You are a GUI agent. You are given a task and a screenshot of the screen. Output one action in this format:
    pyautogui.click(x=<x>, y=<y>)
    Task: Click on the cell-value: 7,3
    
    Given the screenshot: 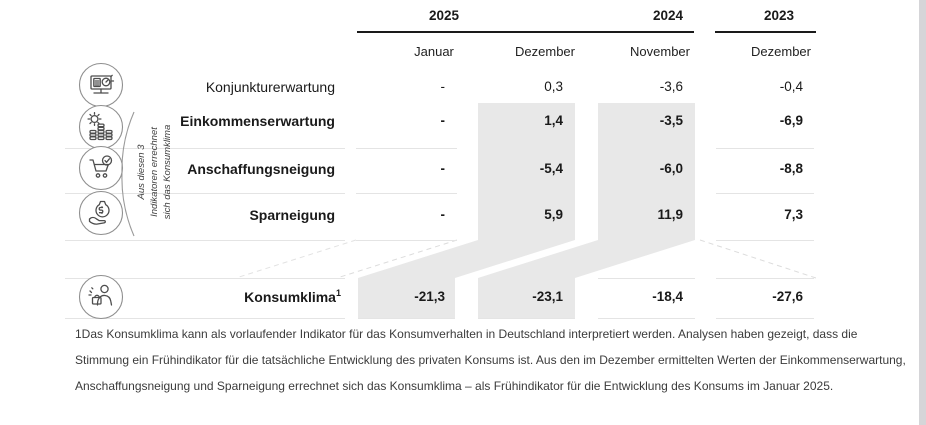 What is the action you would take?
    pyautogui.click(x=793, y=214)
    